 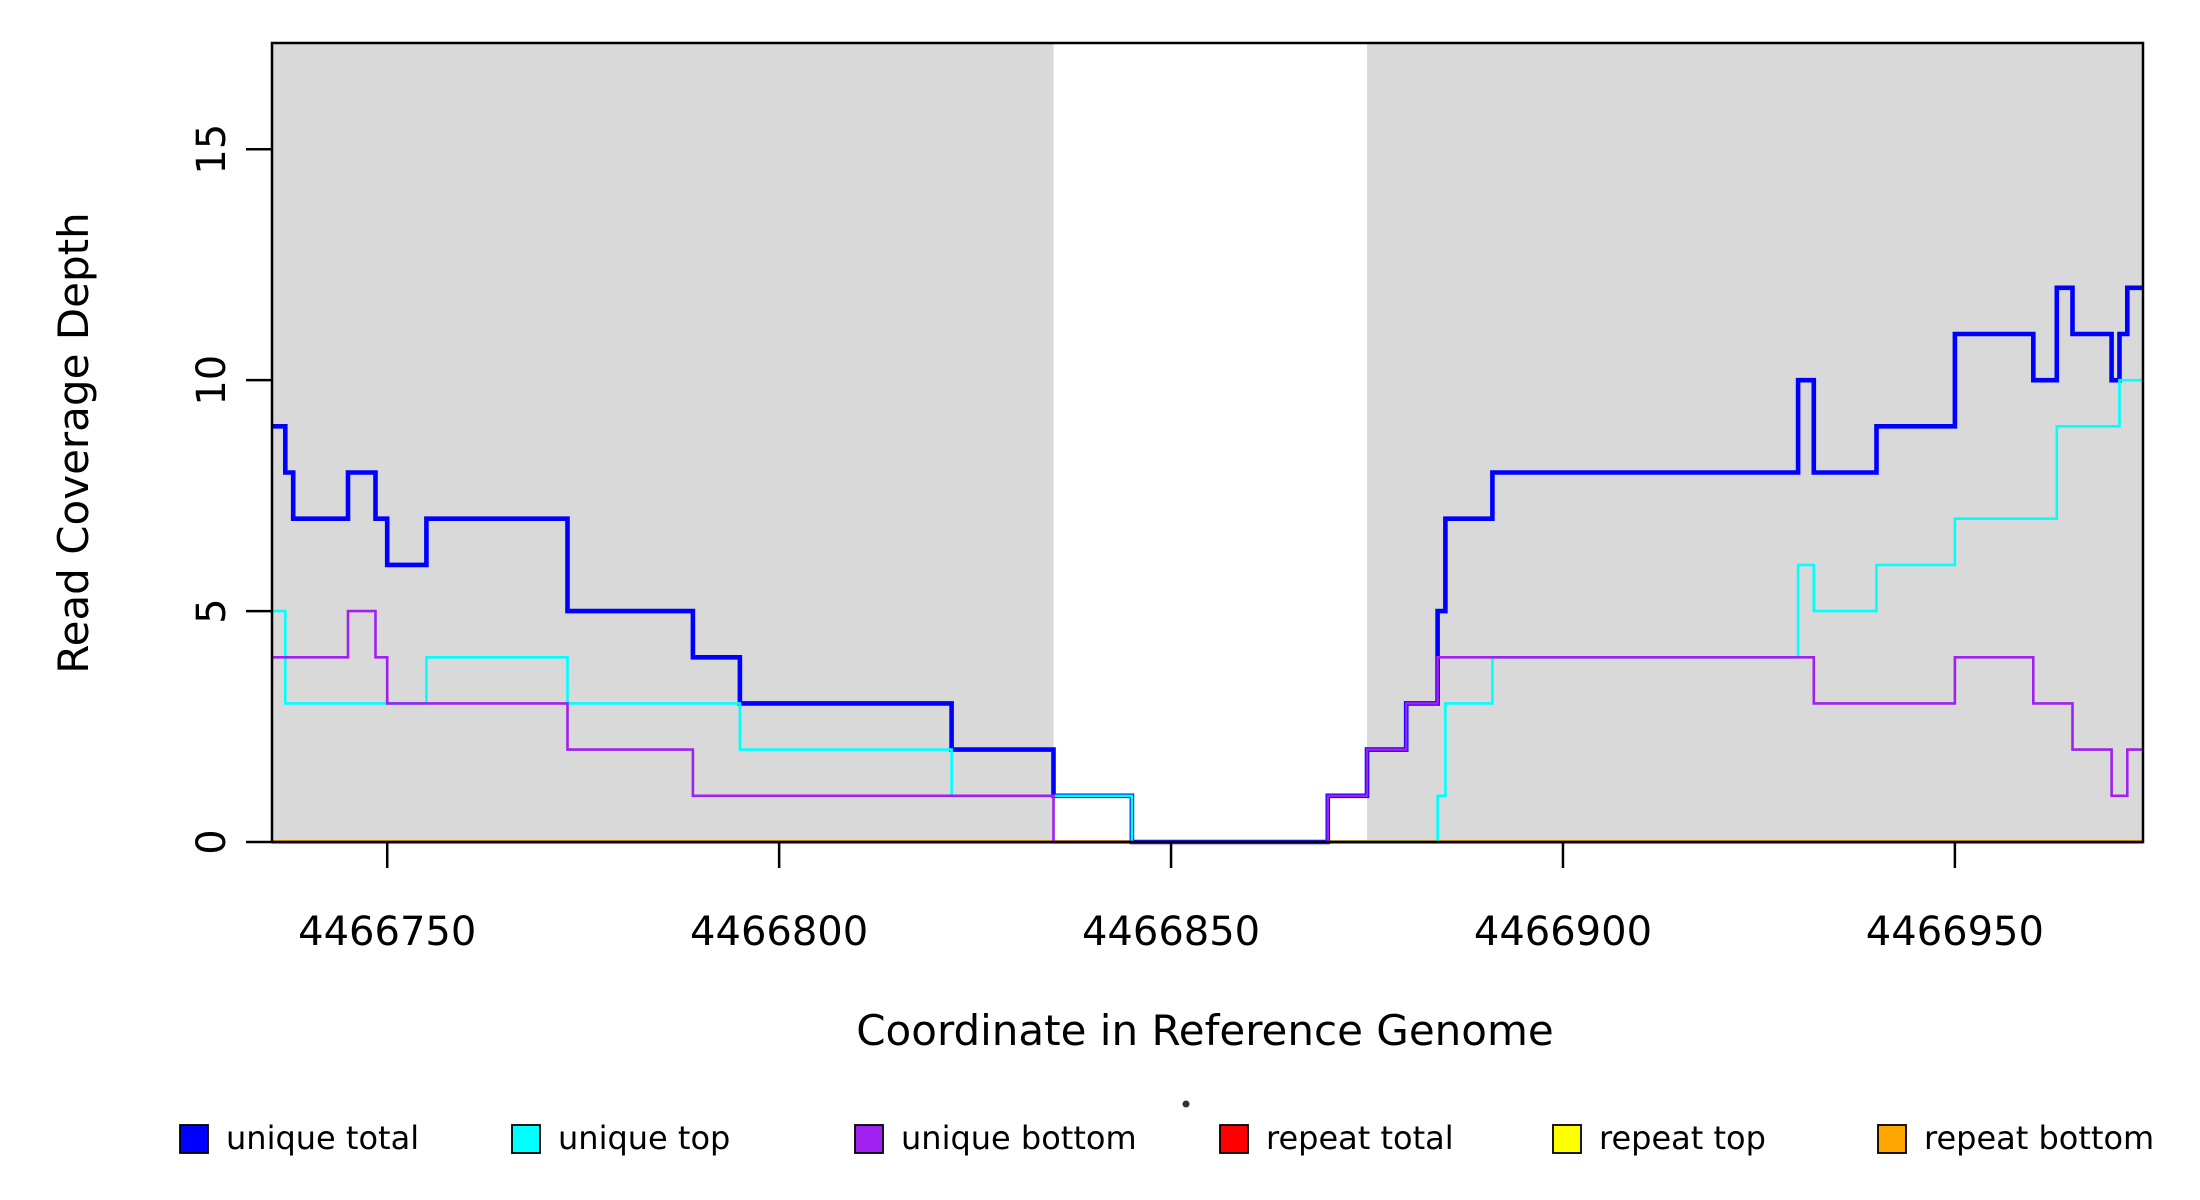 What do you see at coordinates (73, 442) in the screenshot?
I see `y-axis-title: Read Coverage Depth` at bounding box center [73, 442].